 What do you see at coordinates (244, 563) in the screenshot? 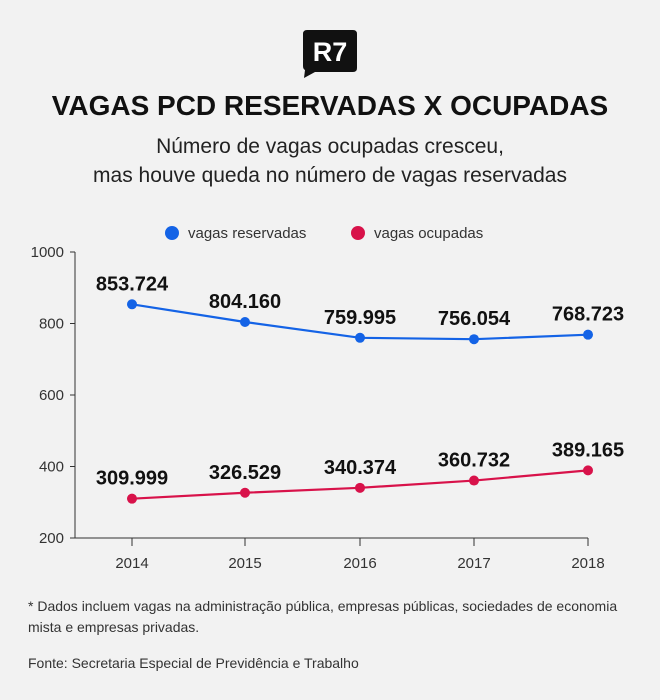
I see `x-tick-label: 2015` at bounding box center [244, 563].